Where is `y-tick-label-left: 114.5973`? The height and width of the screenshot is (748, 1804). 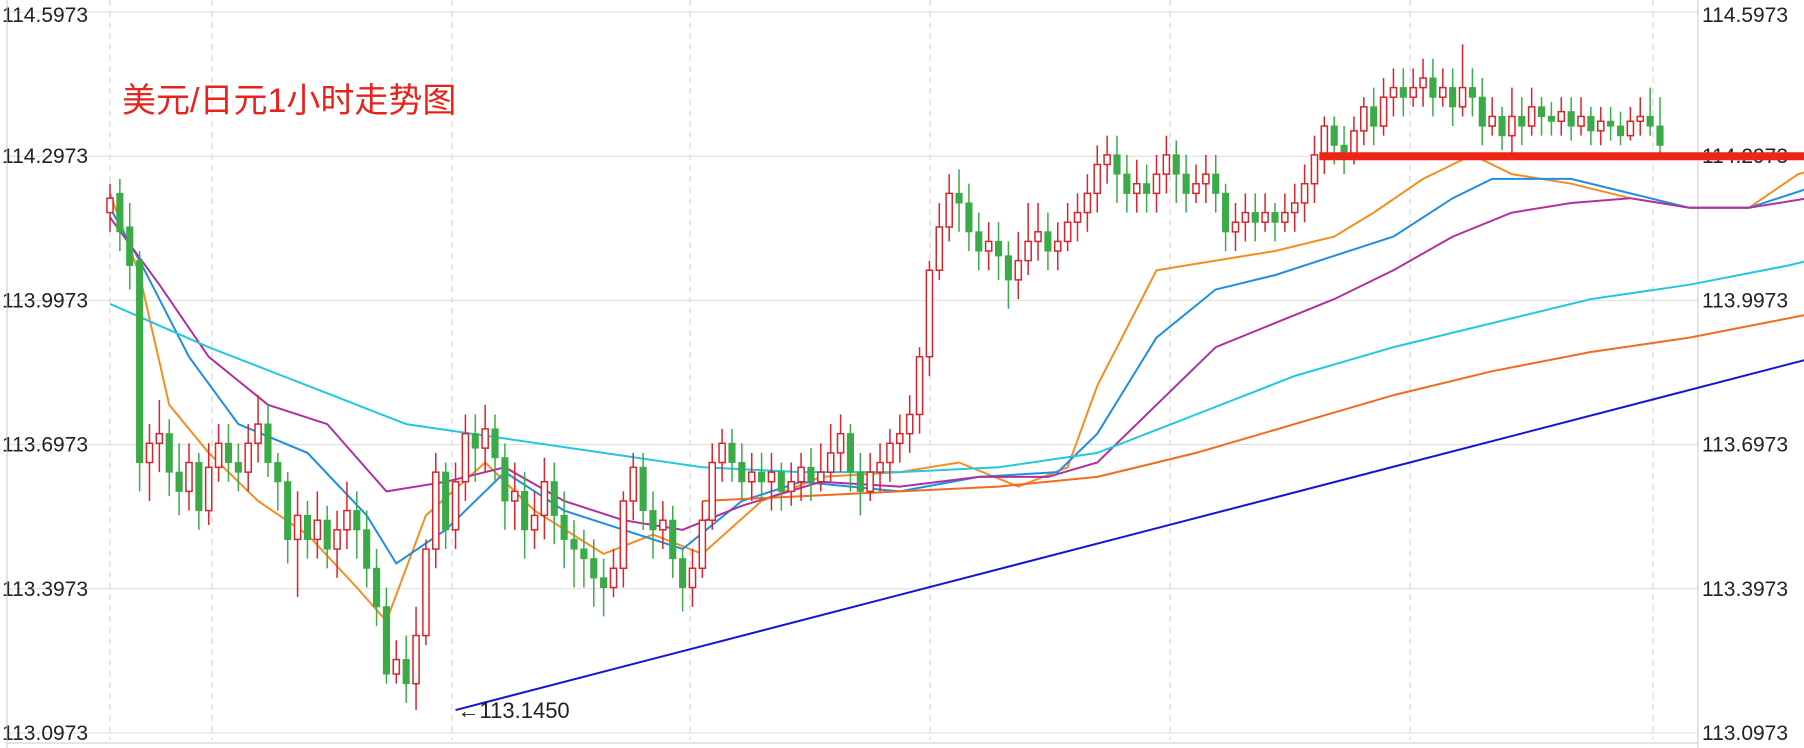
y-tick-label-left: 114.5973 is located at coordinates (45, 15).